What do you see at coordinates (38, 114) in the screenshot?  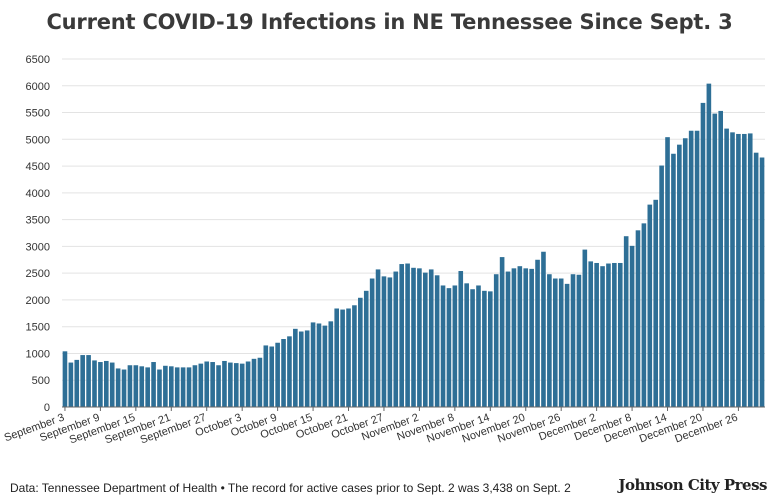 I see `y-tick-label: 5500` at bounding box center [38, 114].